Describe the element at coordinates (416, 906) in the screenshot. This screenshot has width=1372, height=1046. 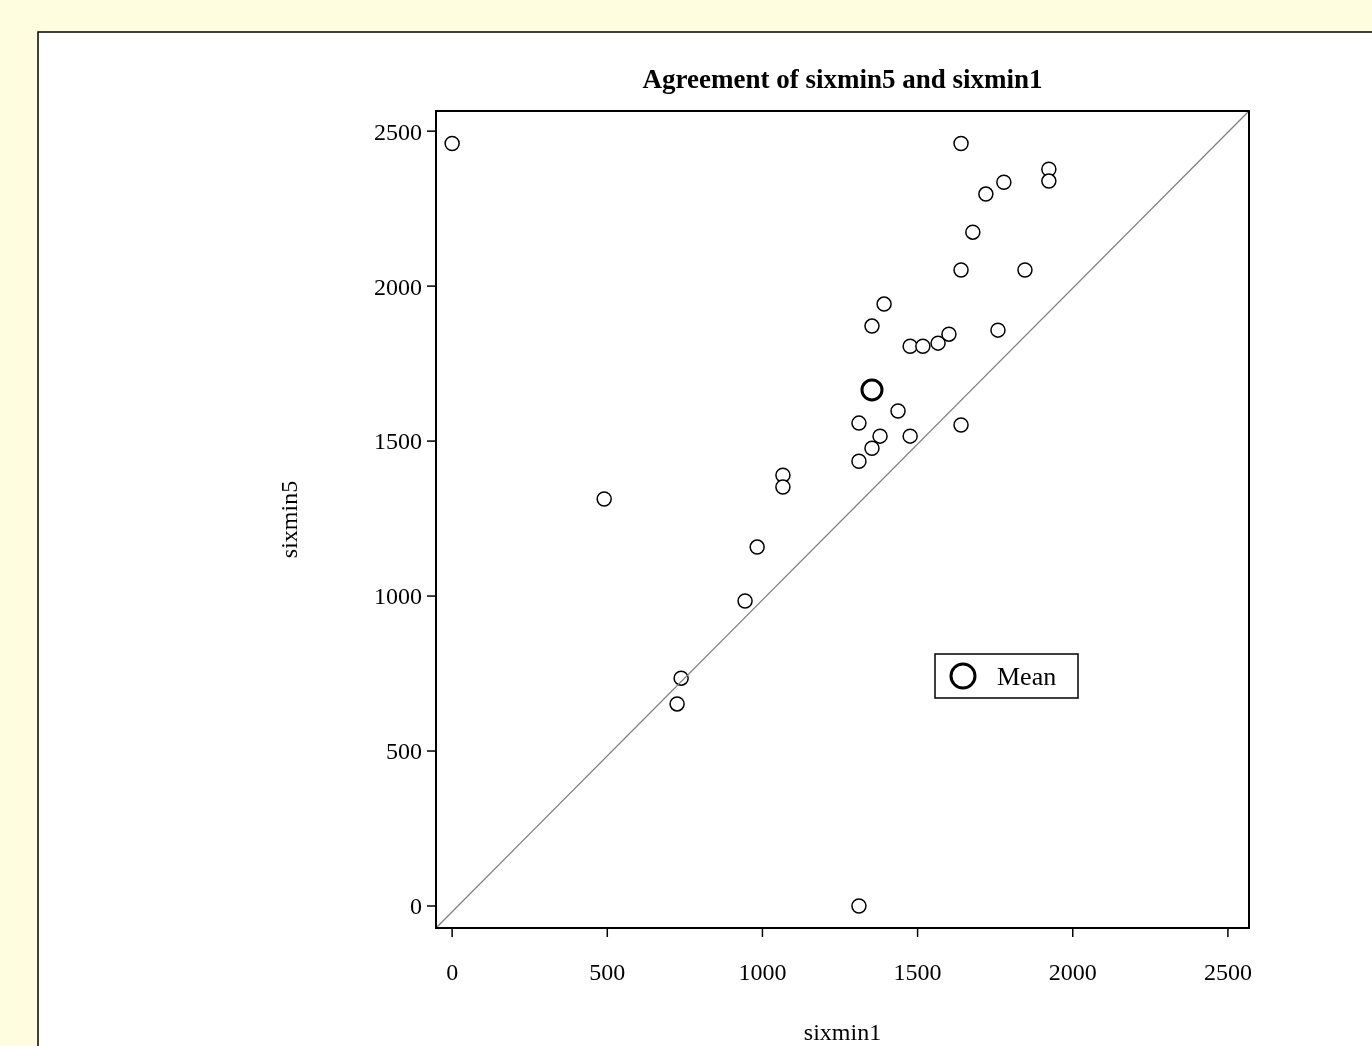
I see `y-tick-label: 0` at that location.